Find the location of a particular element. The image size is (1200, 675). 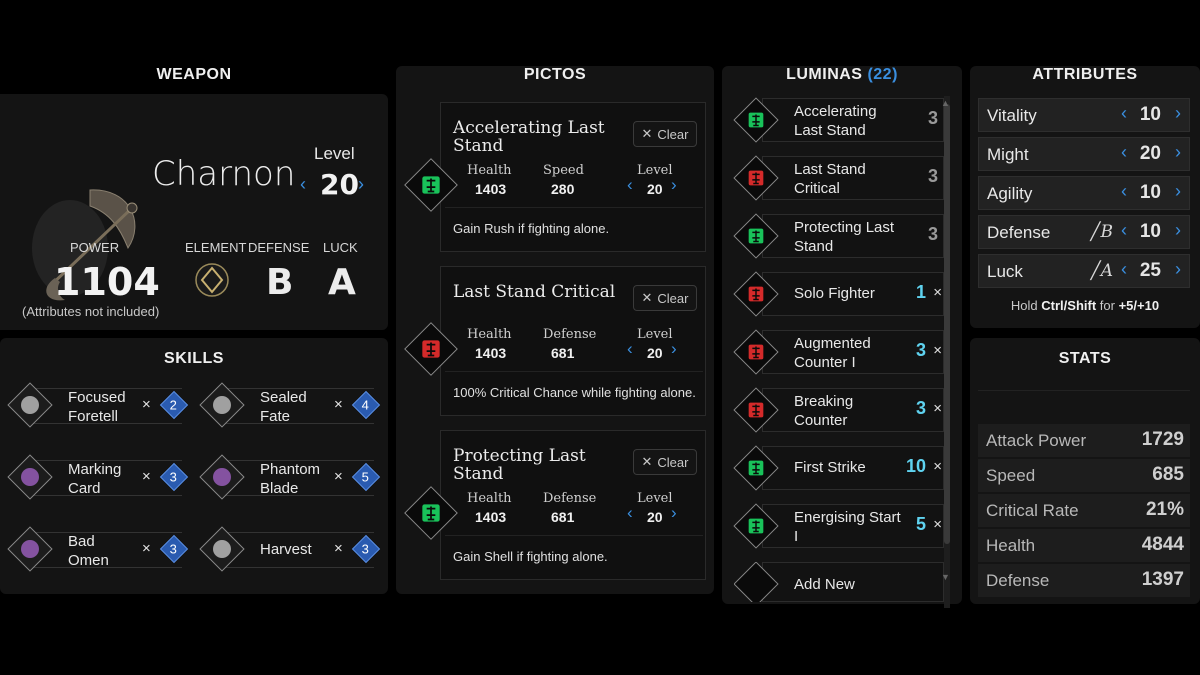

element-icon is located at coordinates (212, 280).